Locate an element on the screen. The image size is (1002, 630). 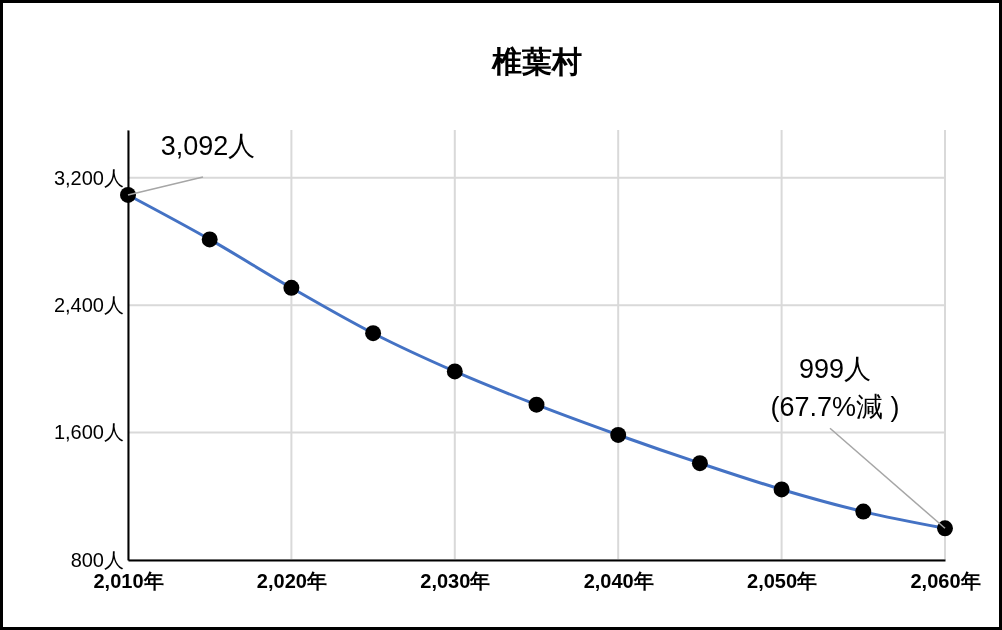
y-tick-label: 3,200人 is located at coordinates (88, 177).